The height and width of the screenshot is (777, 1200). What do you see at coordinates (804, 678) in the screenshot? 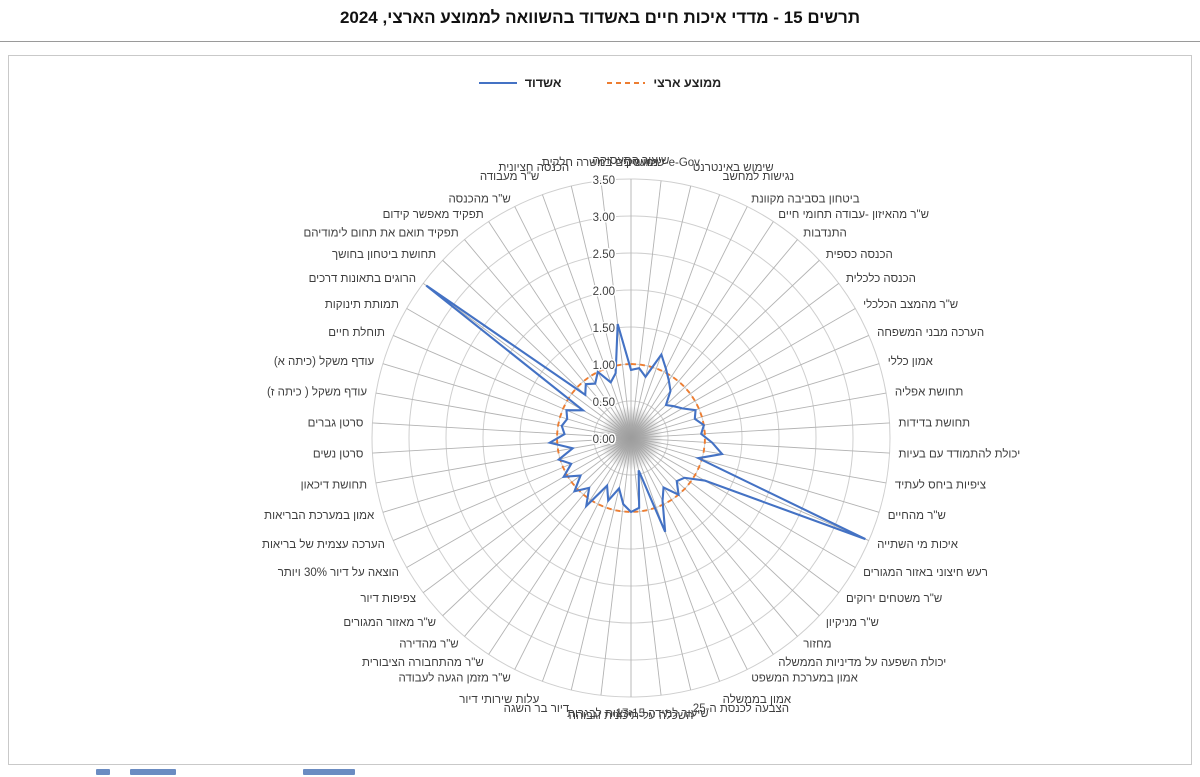
I see `category-label: אמון במערכת המשפט` at bounding box center [804, 678].